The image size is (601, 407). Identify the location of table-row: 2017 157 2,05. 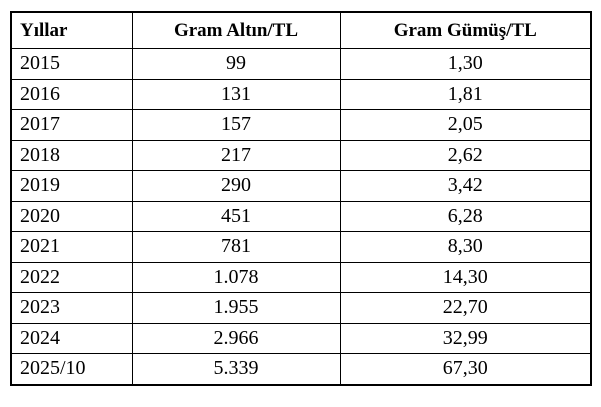
(301, 125).